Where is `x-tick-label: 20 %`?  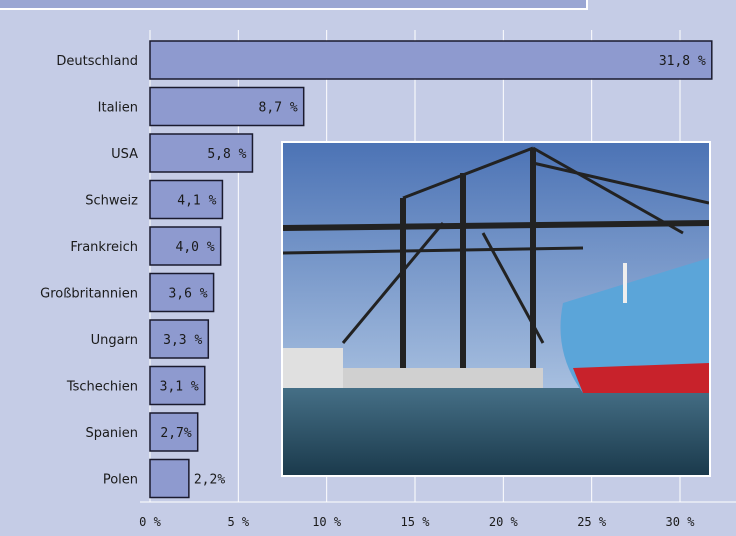
x-tick-label: 20 % is located at coordinates (504, 522).